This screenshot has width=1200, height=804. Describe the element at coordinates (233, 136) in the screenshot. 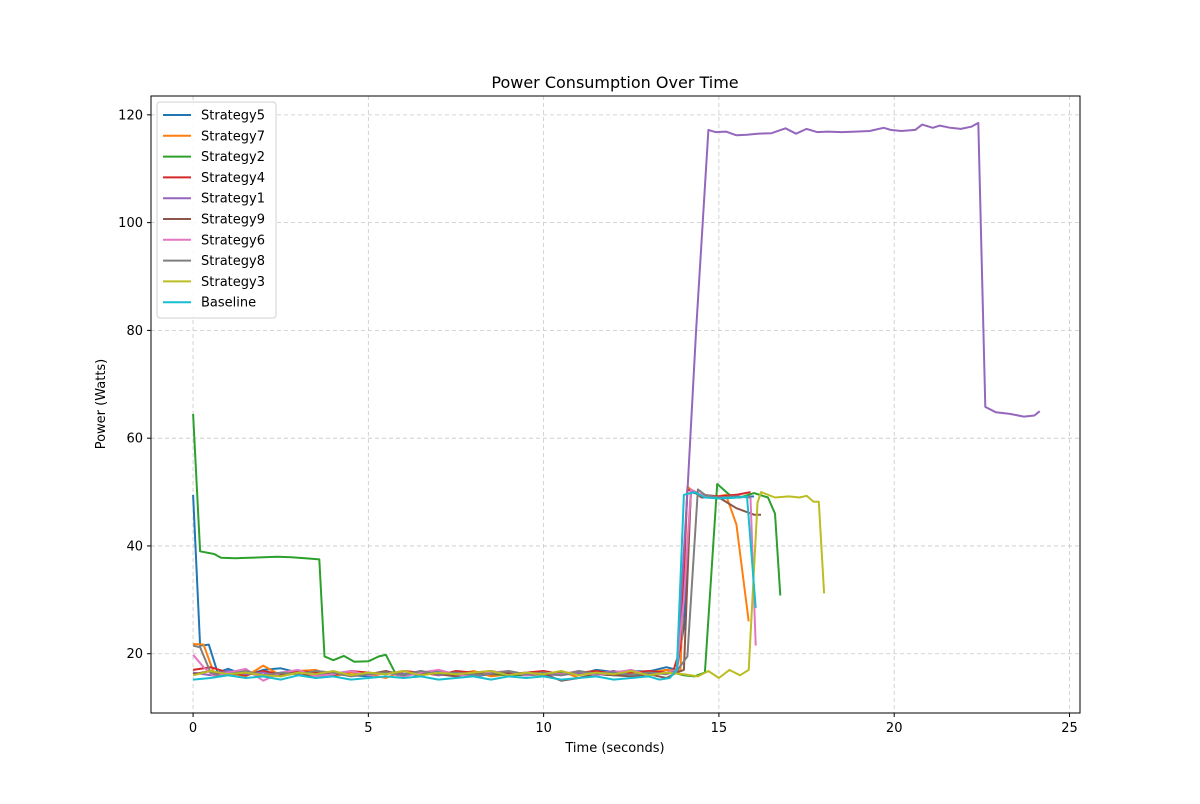

I see `legend-label: Strategy7` at that location.